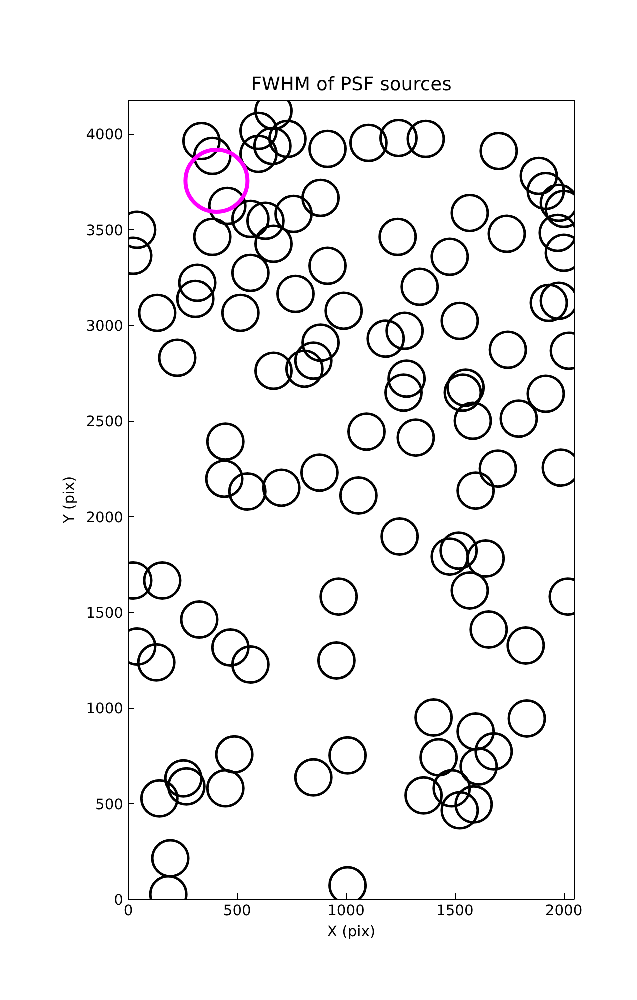 Image resolution: width=637 pixels, height=1000 pixels. I want to click on x-tick-label: 1000, so click(346, 911).